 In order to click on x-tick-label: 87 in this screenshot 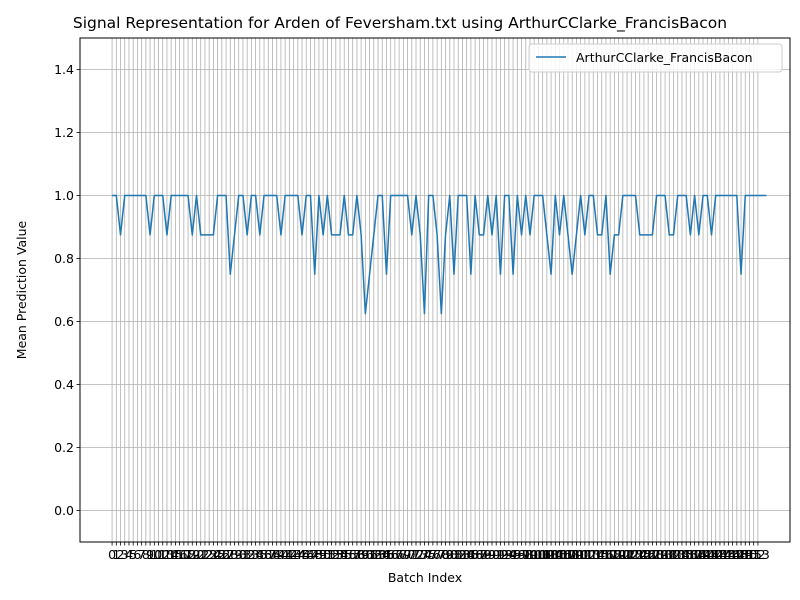, I will do `click(479, 554)`.